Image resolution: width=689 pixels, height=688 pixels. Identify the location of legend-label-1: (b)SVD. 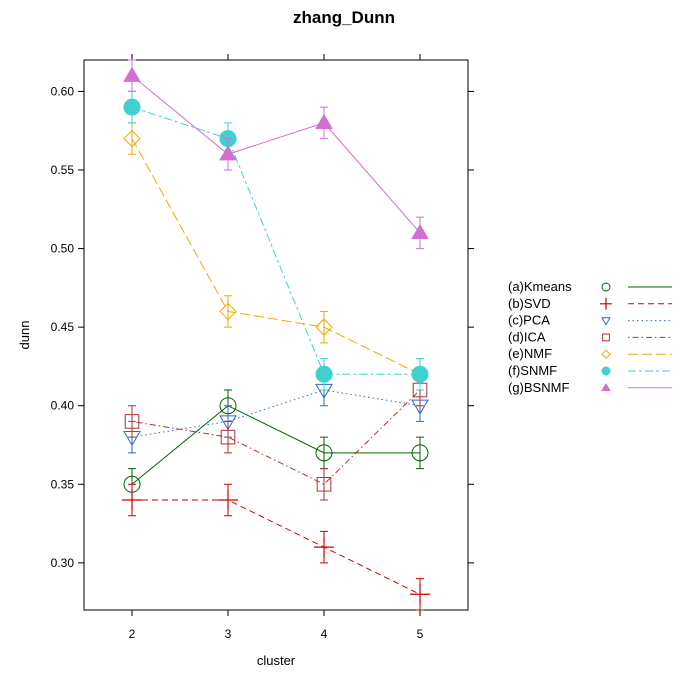
(529, 303).